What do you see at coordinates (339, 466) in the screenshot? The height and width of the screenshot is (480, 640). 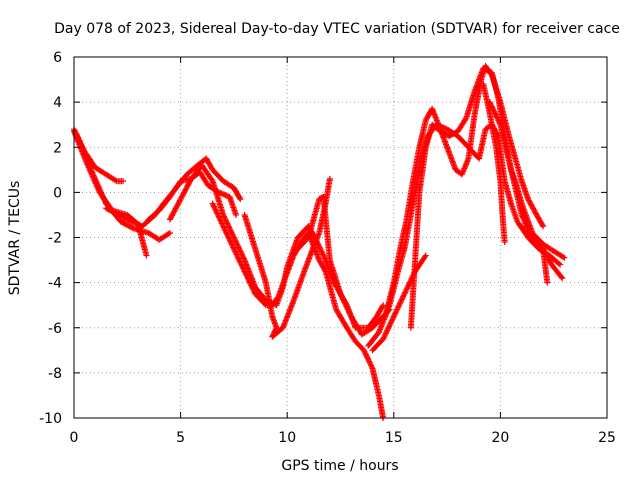 I see `x-axis-title: GPS time / hours` at bounding box center [339, 466].